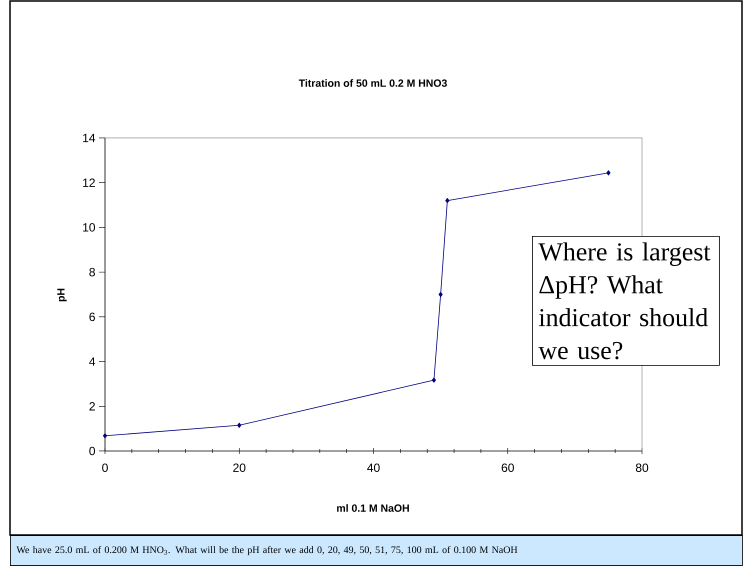 The image size is (750, 566). I want to click on text: We have 25.0 mL of 0.200 M HNO$_{3}$. What will be the pH after we add 0, 20, 49, 50, 51, 75, 100 mL of 0.100 M NaOH, so click(267, 551).